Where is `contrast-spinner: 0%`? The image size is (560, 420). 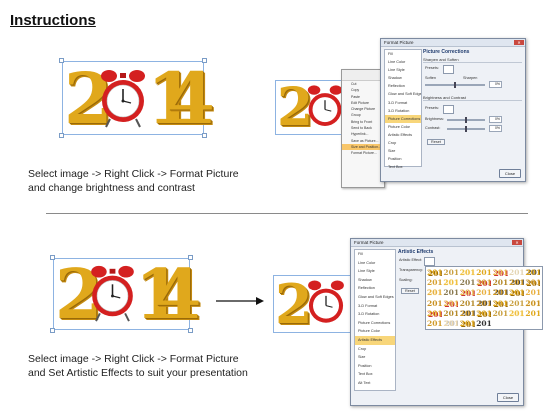 contrast-spinner: 0% is located at coordinates (495, 128).